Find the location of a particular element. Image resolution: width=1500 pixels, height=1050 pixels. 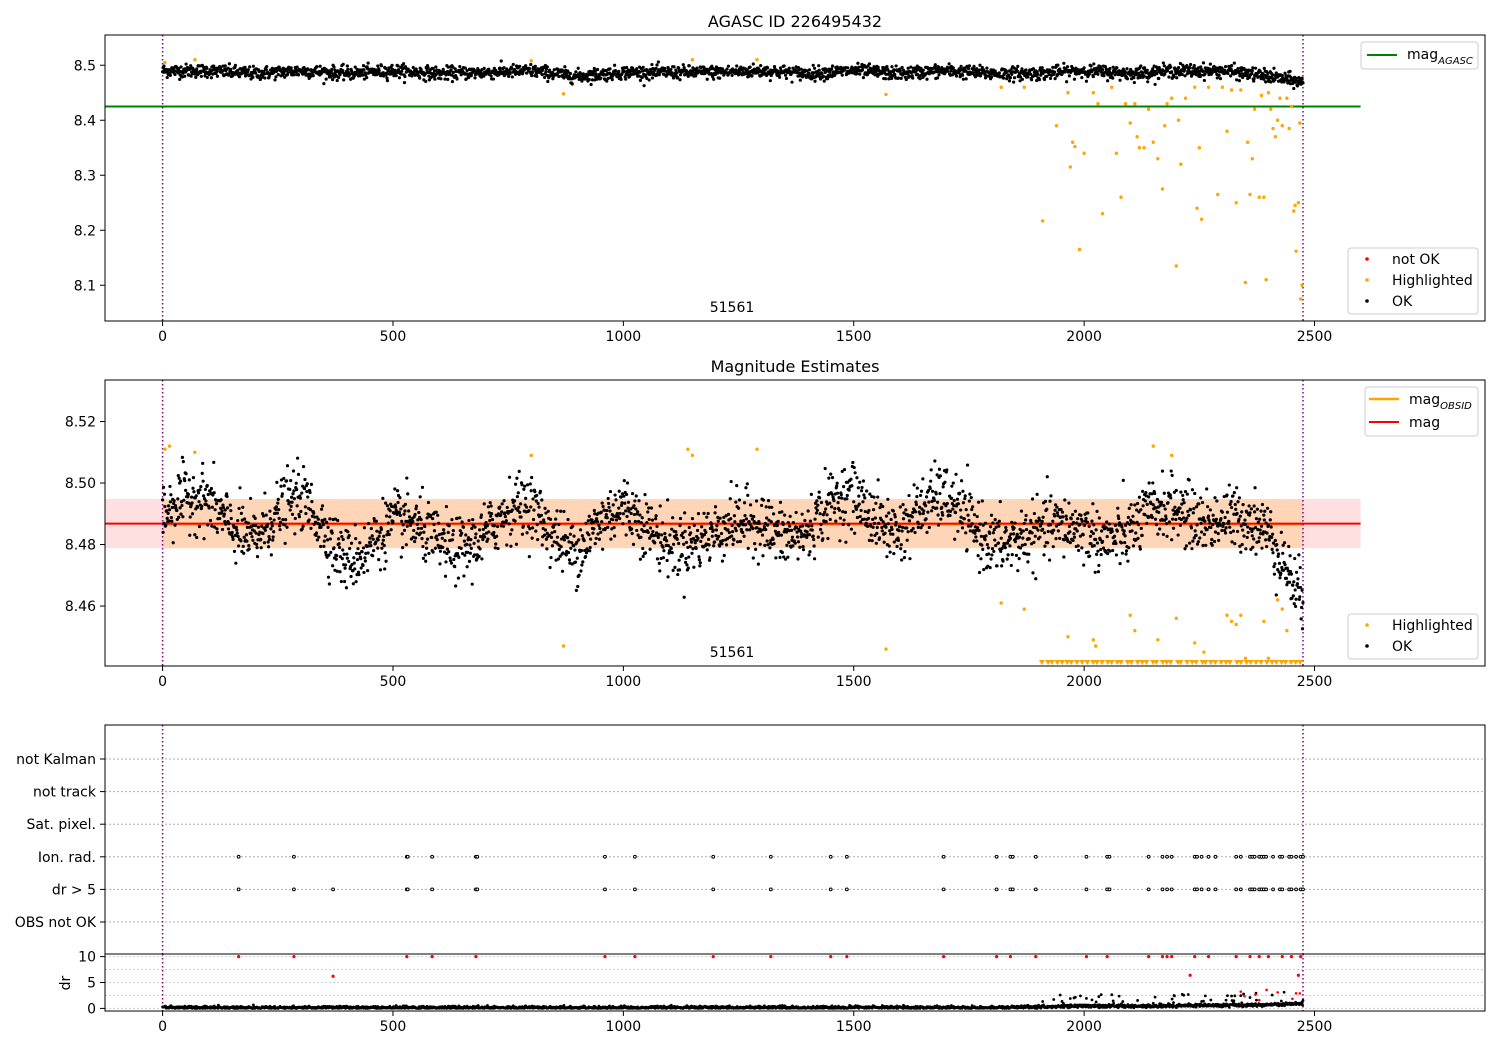

legend-ok-label: OK is located at coordinates (1402, 302).